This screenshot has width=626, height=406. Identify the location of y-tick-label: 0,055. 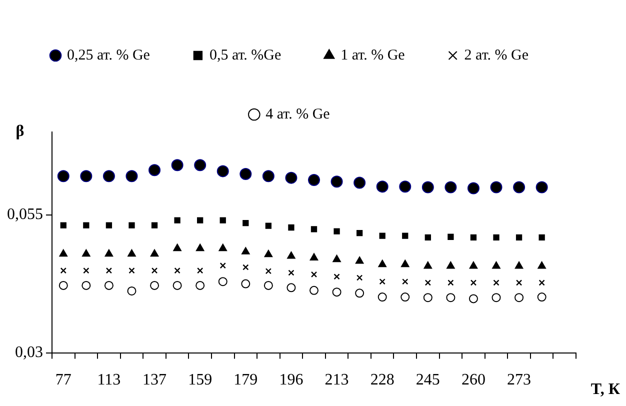
(25, 215).